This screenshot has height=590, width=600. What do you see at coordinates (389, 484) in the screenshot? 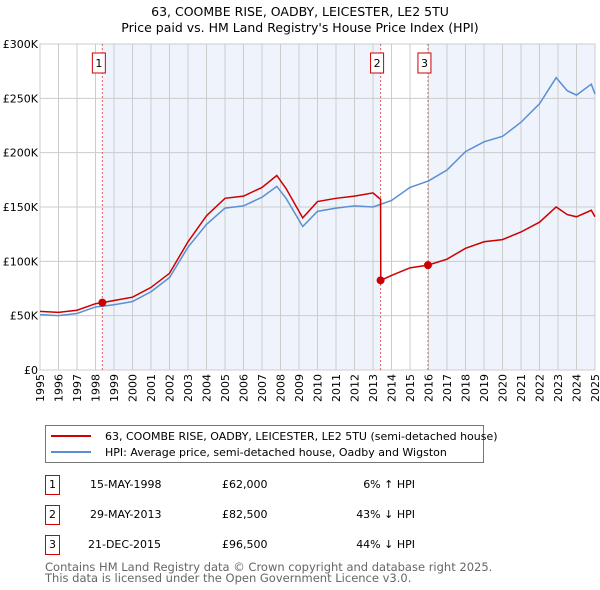
I see `sale-hpi-diff: 6% ↑ HPI` at bounding box center [389, 484].